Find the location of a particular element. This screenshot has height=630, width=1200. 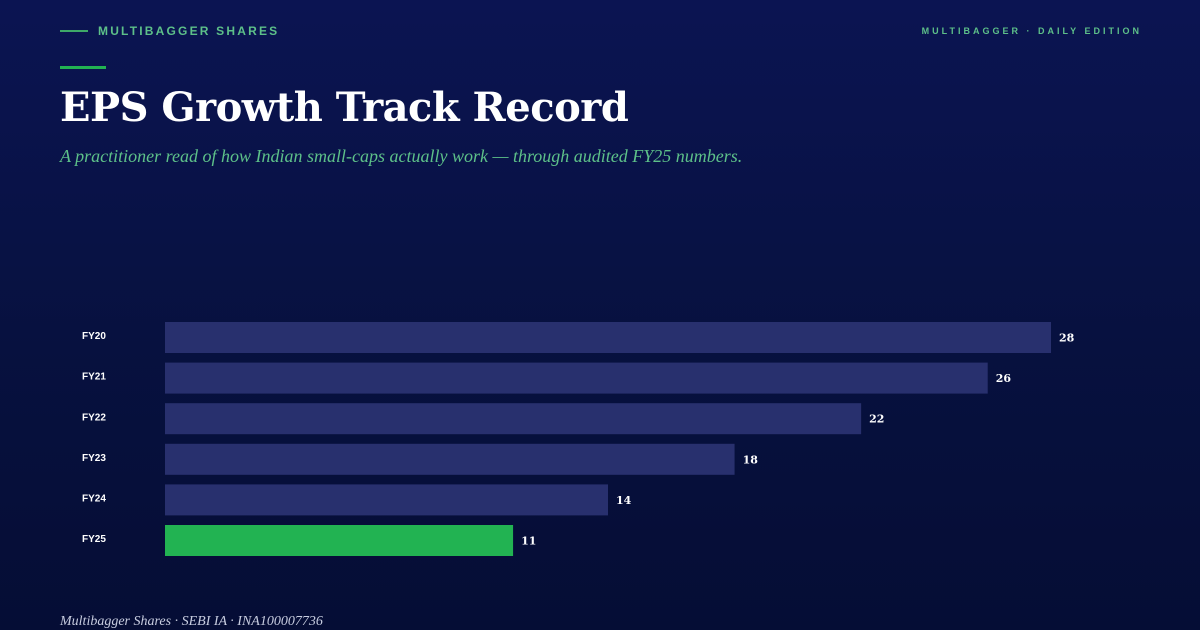

value-label-fy24: 14 is located at coordinates (624, 500).